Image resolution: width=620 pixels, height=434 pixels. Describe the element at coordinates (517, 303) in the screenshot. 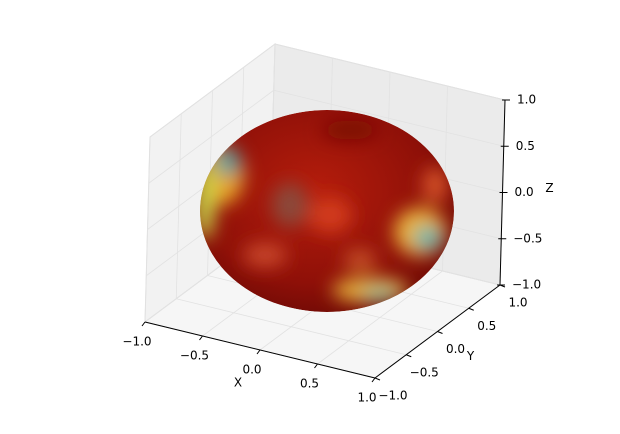

I see `y-tick-label: 1.0` at that location.